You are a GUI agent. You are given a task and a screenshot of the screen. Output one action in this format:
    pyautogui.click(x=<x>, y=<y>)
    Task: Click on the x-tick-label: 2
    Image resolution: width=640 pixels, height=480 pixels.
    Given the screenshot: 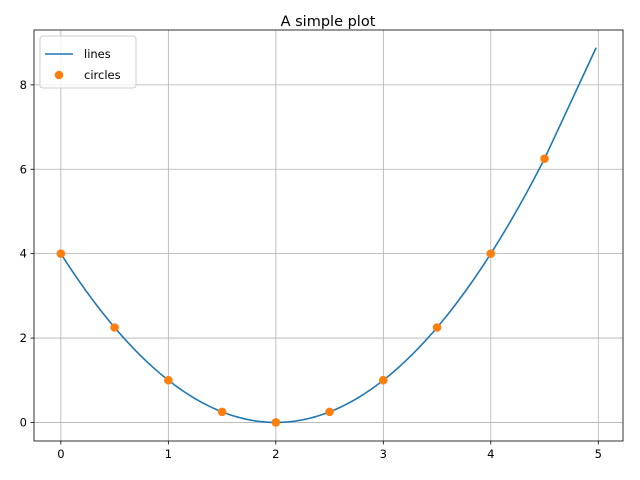 What is the action you would take?
    pyautogui.click(x=275, y=454)
    